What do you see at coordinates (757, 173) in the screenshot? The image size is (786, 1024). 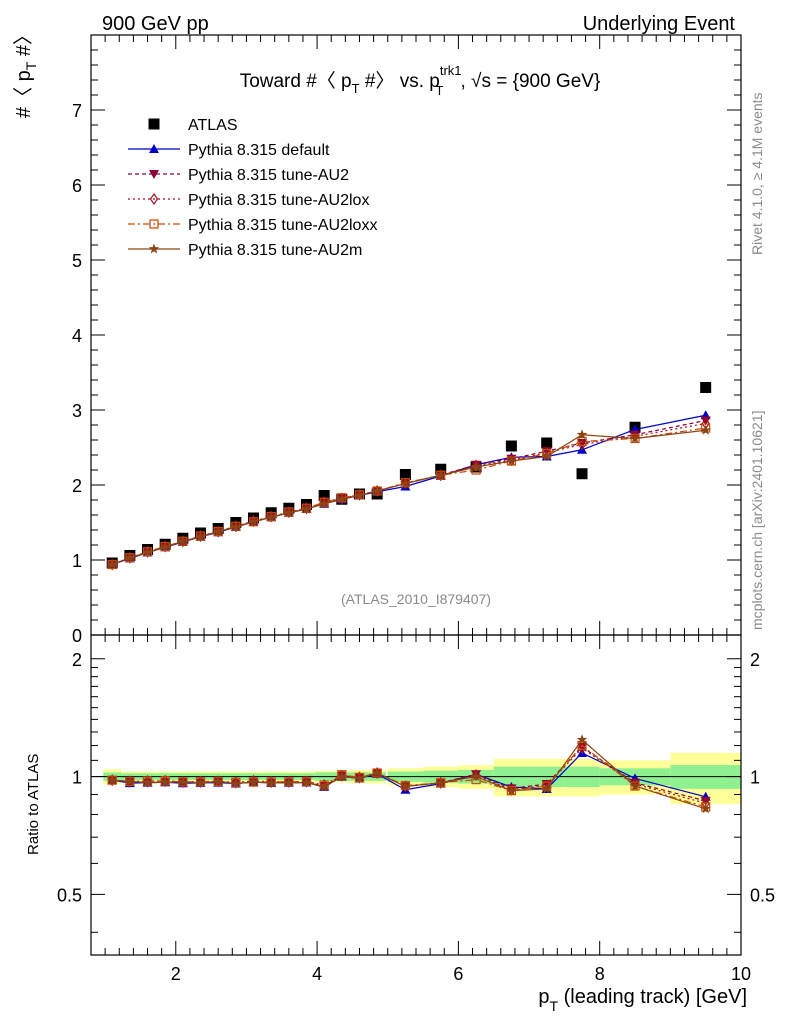 I see `rivet-label: Rivet 4.1.0, ≥ 4.1M events` at bounding box center [757, 173].